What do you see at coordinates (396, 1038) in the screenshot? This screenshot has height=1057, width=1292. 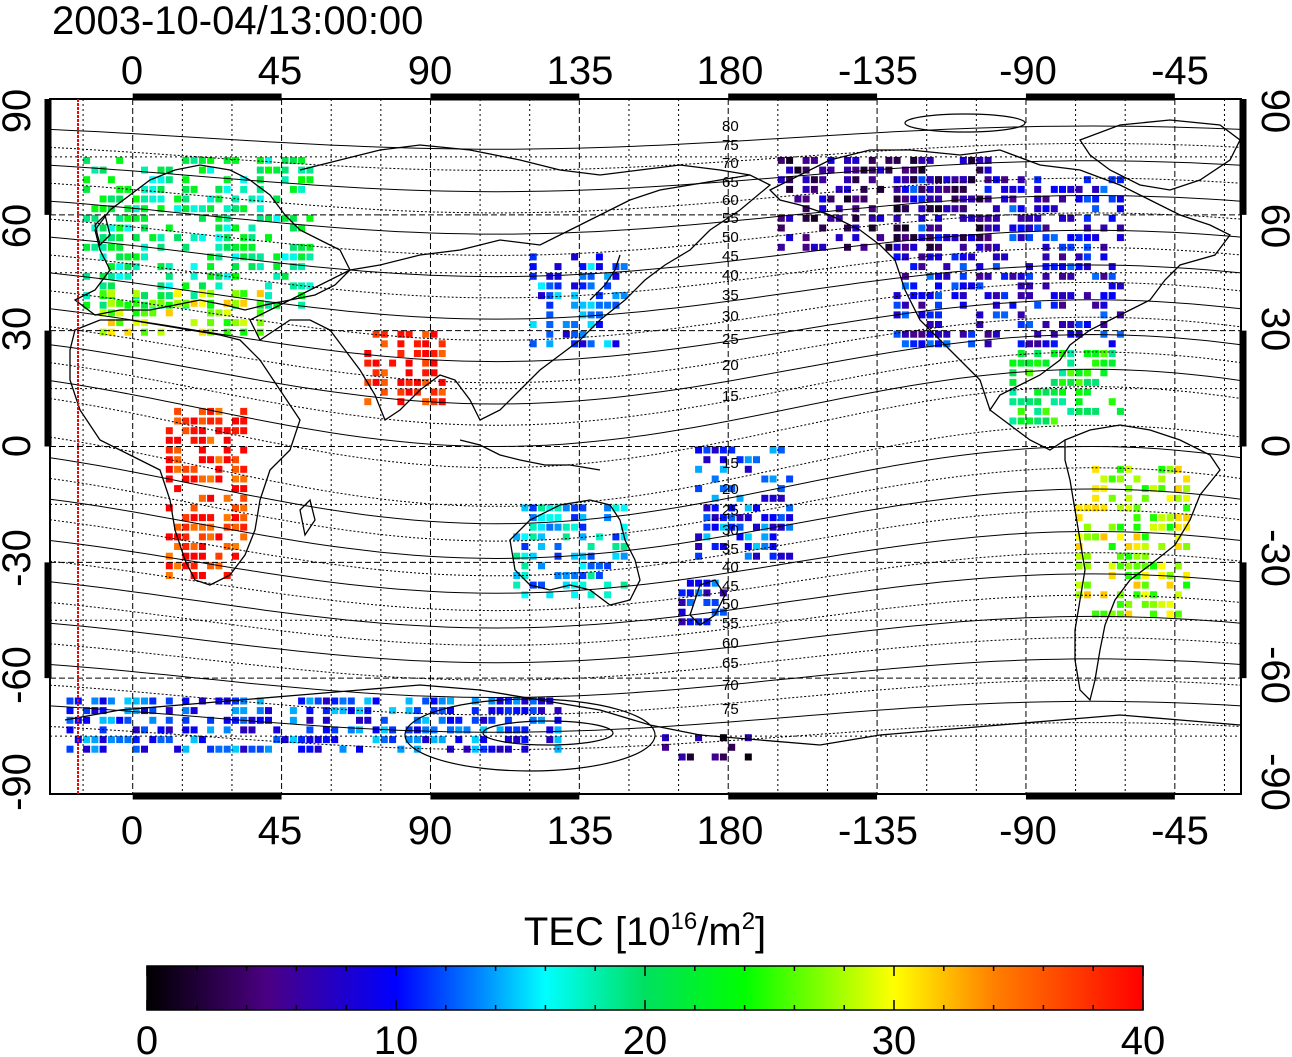 I see `colorbar-tick: 10` at bounding box center [396, 1038].